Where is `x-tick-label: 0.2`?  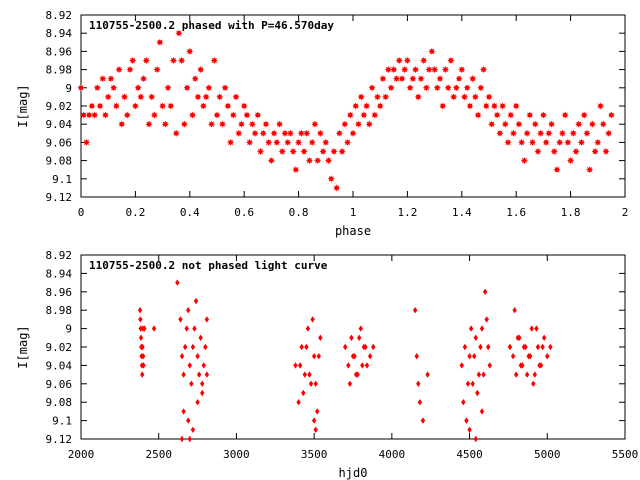 x-tick-label: 0.2 is located at coordinates (135, 212).